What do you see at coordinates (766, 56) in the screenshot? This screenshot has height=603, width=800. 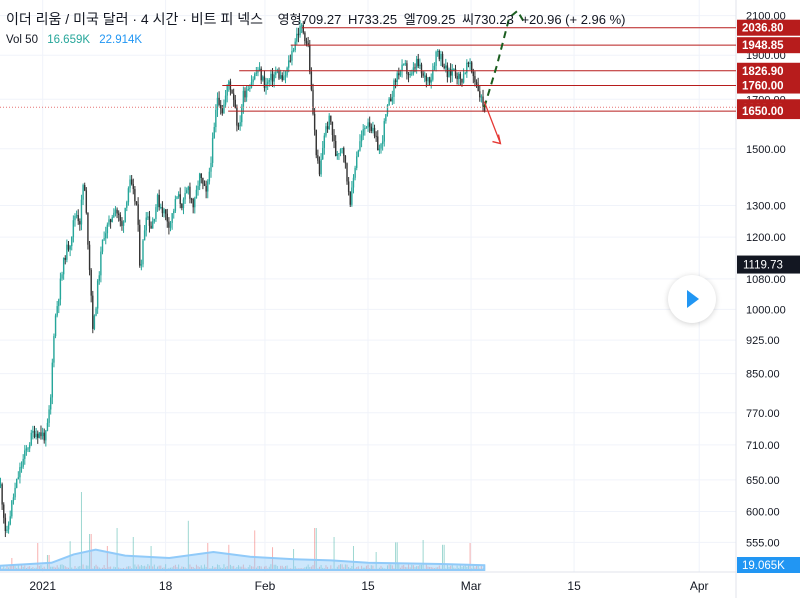 I see `price-tick-label: 1900.00` at bounding box center [766, 56].